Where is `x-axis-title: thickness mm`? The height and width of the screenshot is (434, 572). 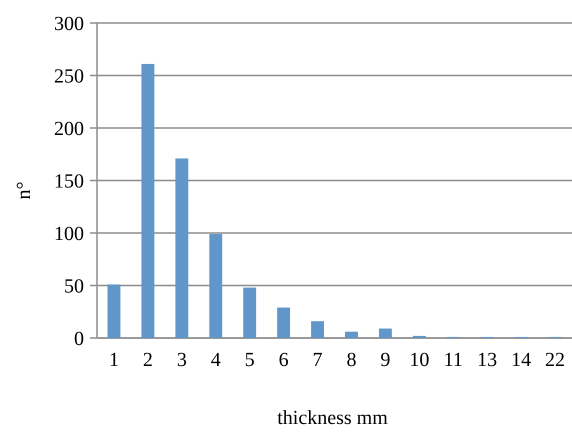
x-axis-title: thickness mm is located at coordinates (332, 418).